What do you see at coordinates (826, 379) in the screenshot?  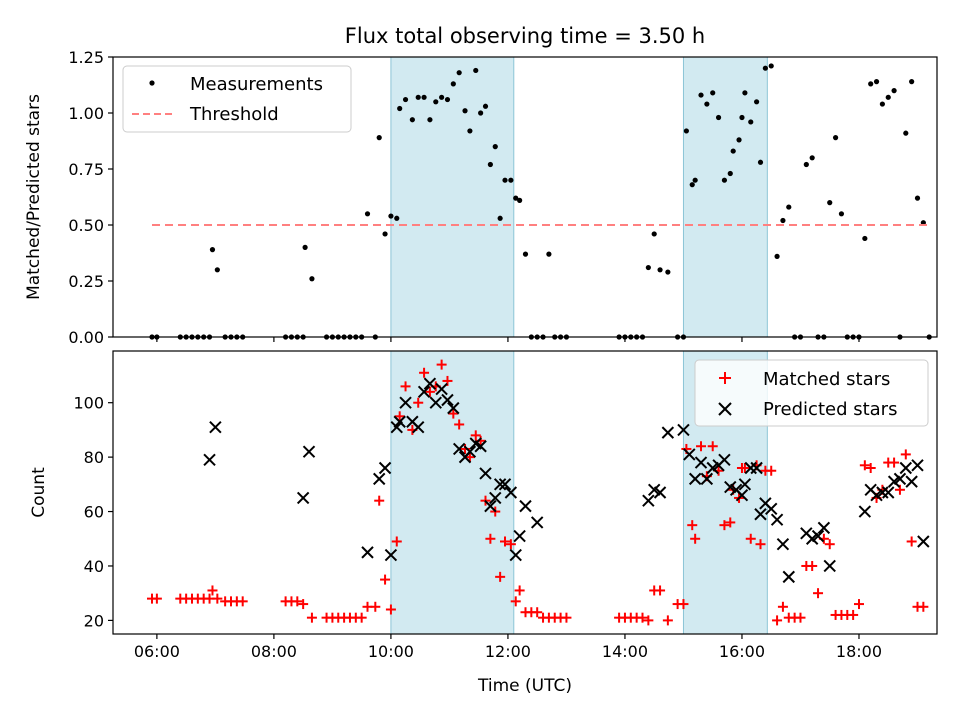 I see `legend-matched-label: Matched stars` at bounding box center [826, 379].